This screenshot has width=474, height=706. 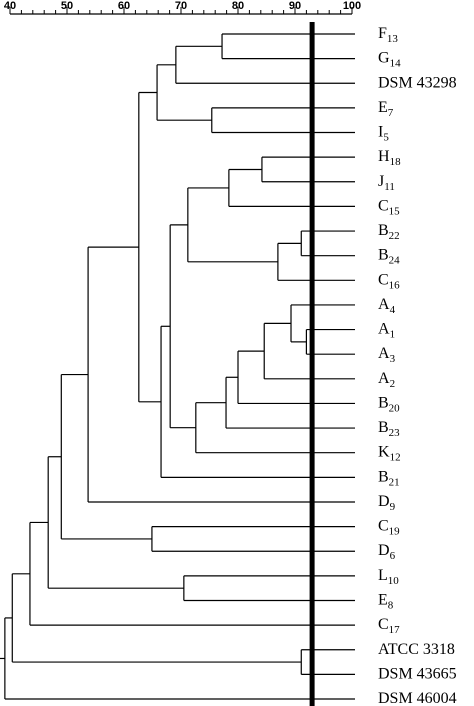 I want to click on leaf-label: E8, so click(x=386, y=601).